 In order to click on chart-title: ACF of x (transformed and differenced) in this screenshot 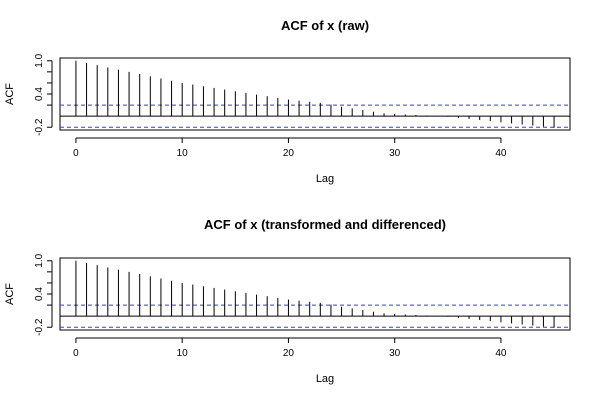, I will do `click(325, 224)`.